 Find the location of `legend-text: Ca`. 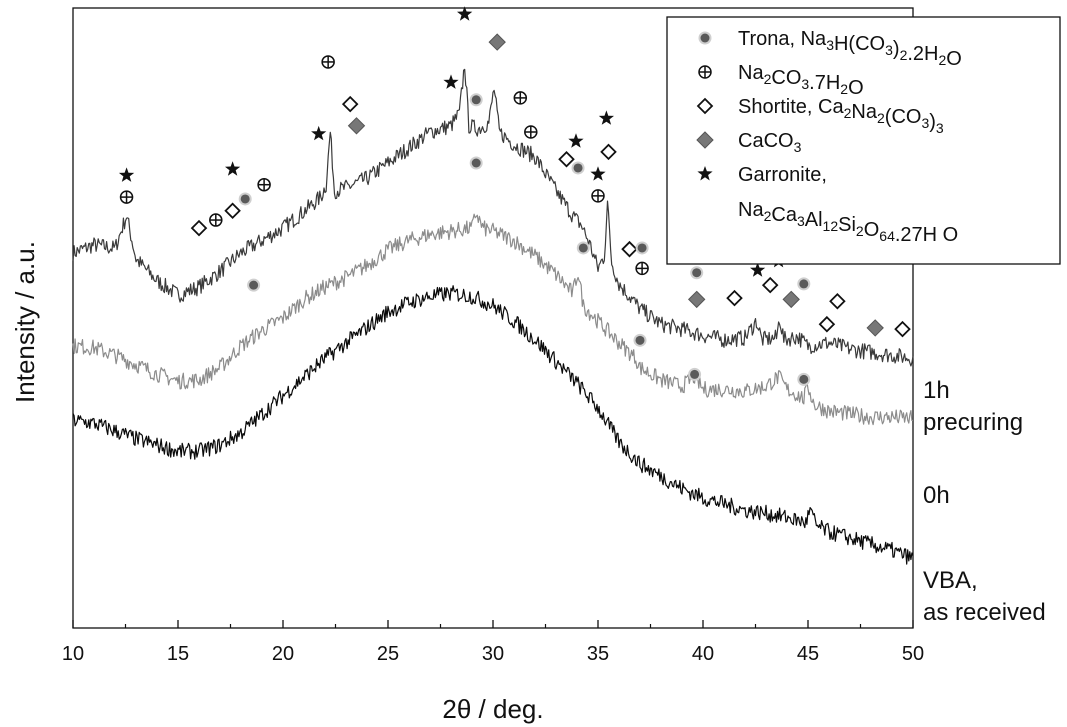

legend-text: Ca is located at coordinates (784, 215).